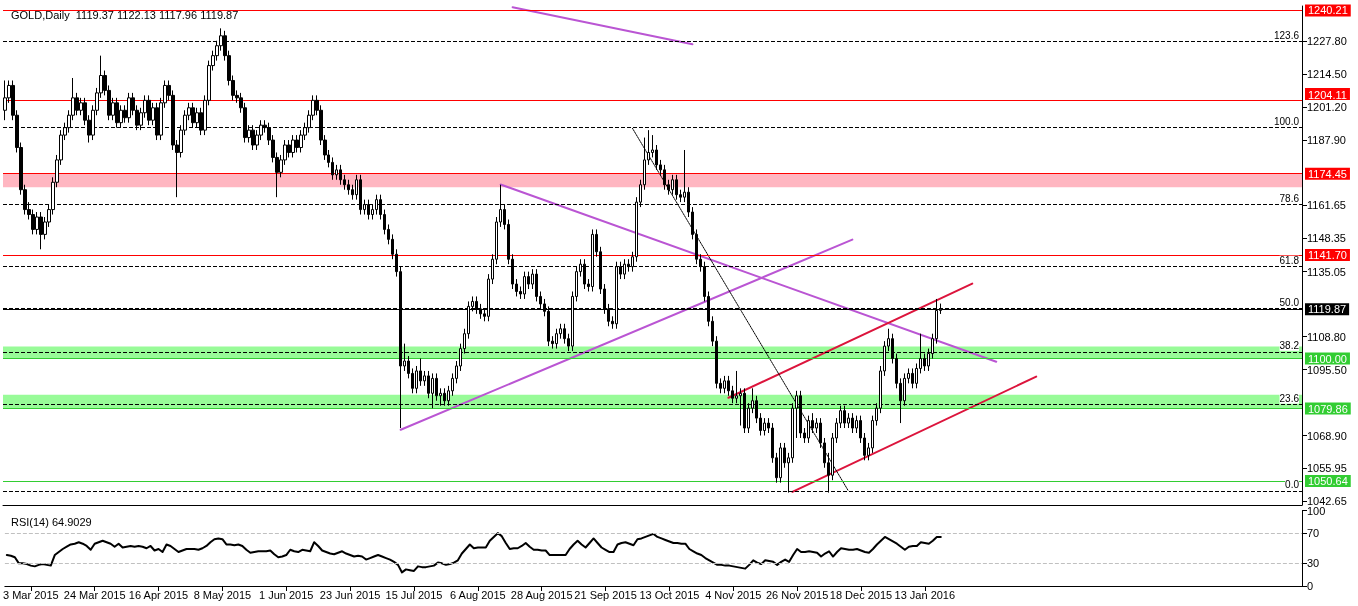  Describe the element at coordinates (1310, 586) in the screenshot. I see `y-tick-label: 0` at that location.